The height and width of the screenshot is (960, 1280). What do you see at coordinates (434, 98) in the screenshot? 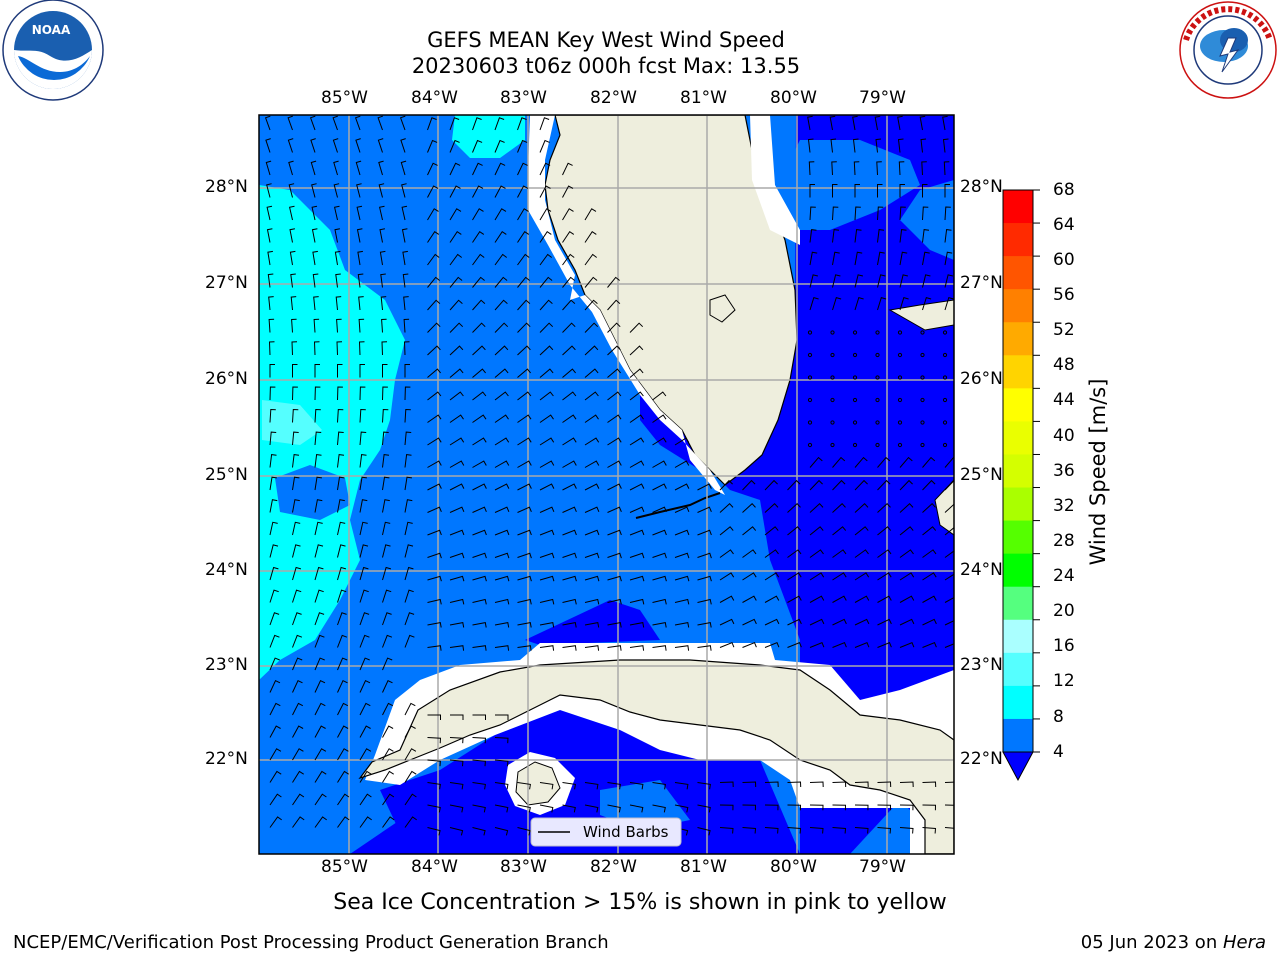
I see `lon-label-top: 84°W` at bounding box center [434, 98].